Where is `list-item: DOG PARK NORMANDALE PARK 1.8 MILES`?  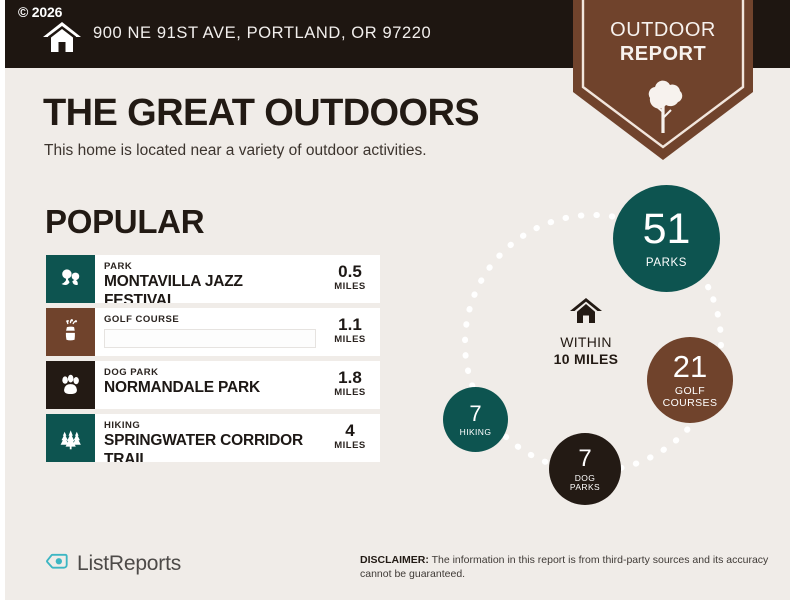
list-item: DOG PARK NORMANDALE PARK 1.8 MILES is located at coordinates (213, 385).